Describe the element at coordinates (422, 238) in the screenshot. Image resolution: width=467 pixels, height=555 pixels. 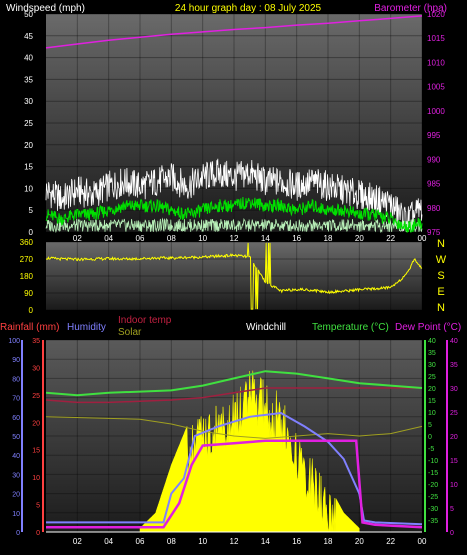
I see `x-tick-label: 00` at that location.